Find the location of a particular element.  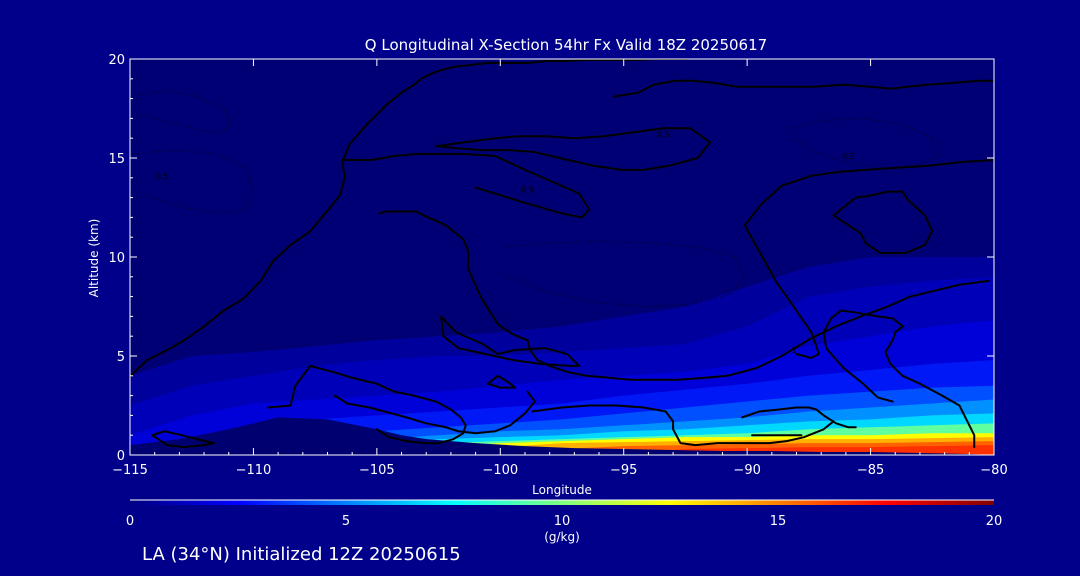

x-tick-label-5: −90 is located at coordinates (746, 470).